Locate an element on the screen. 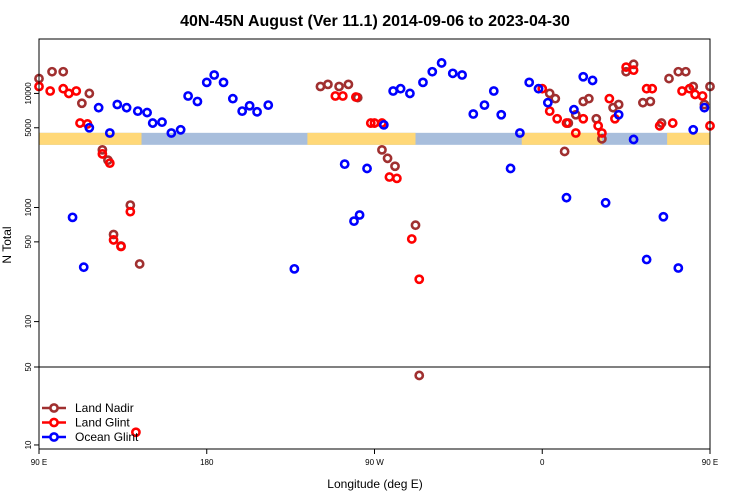  y-tick-label: 50 is located at coordinates (28, 366).